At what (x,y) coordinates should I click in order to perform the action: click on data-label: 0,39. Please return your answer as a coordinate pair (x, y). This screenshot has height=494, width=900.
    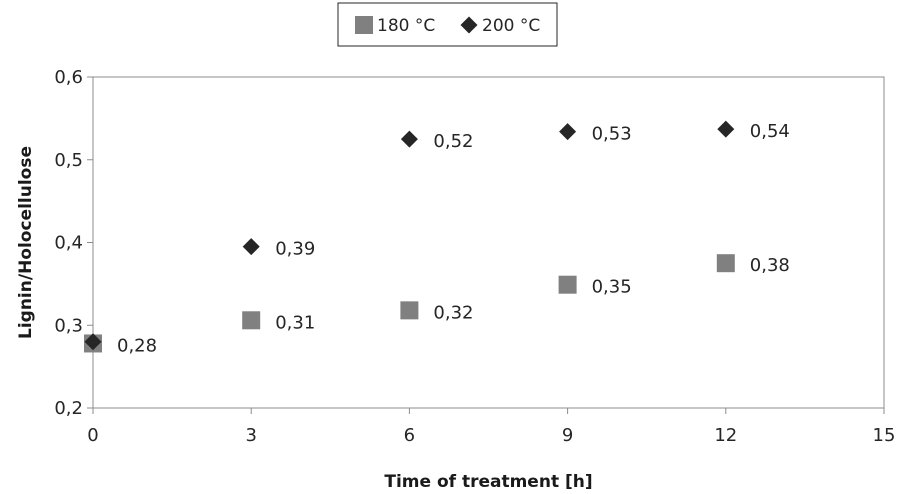
    Looking at the image, I should click on (295, 249).